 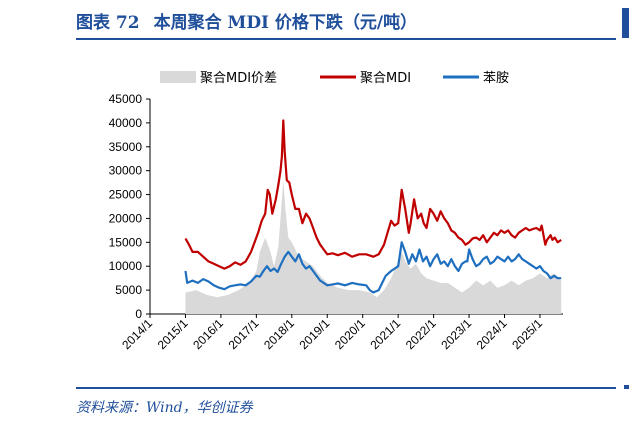 I want to click on x-tick-label: 2015/1, so click(x=173, y=334).